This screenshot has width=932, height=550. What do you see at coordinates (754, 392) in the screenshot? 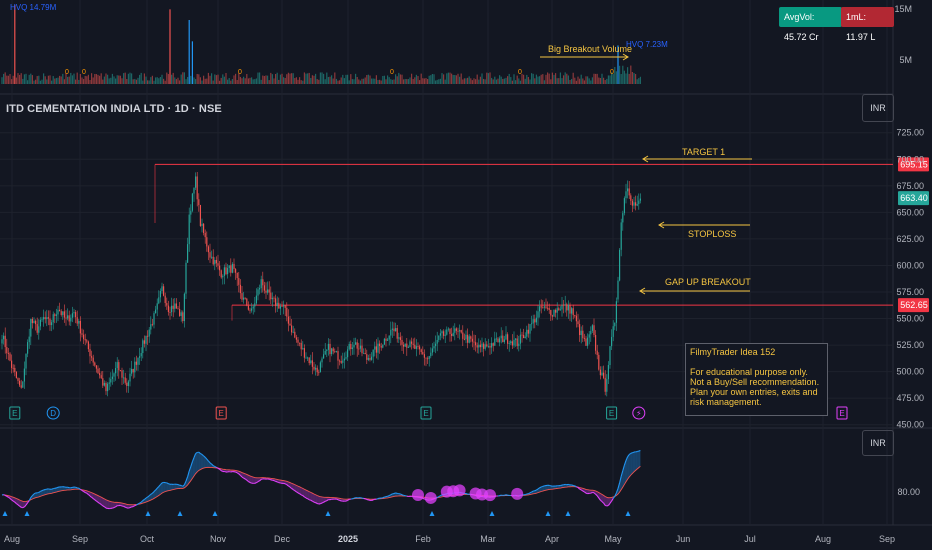
I see `idea-line: Plan your own entries, exits and` at bounding box center [754, 392].